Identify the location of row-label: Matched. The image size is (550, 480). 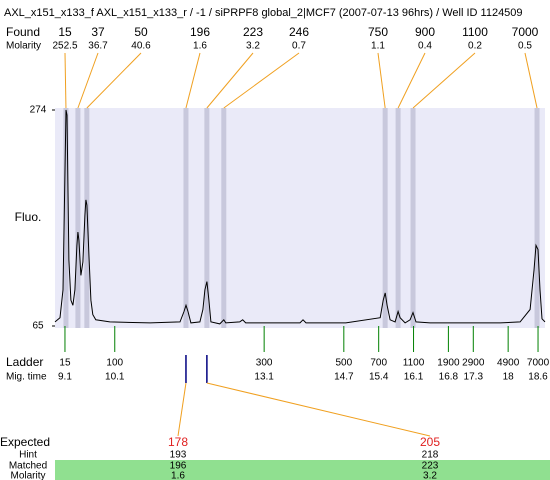
(28, 466).